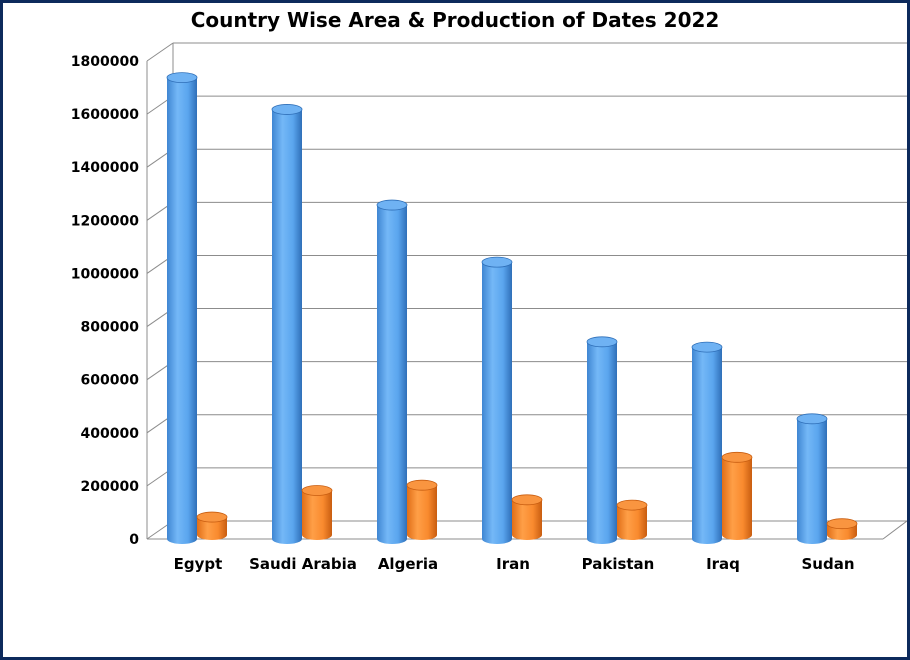  I want to click on floor-right-edge, so click(894, 530).